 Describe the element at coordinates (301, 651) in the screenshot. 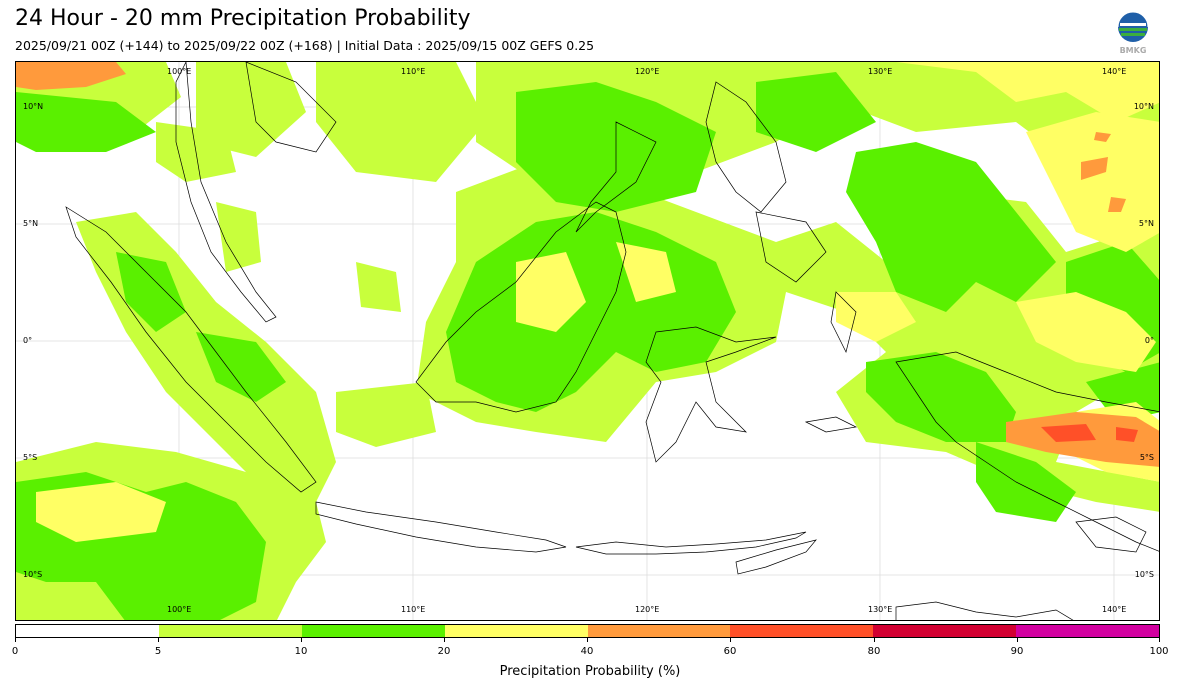

I see `colorbar-tick-label: 10` at that location.